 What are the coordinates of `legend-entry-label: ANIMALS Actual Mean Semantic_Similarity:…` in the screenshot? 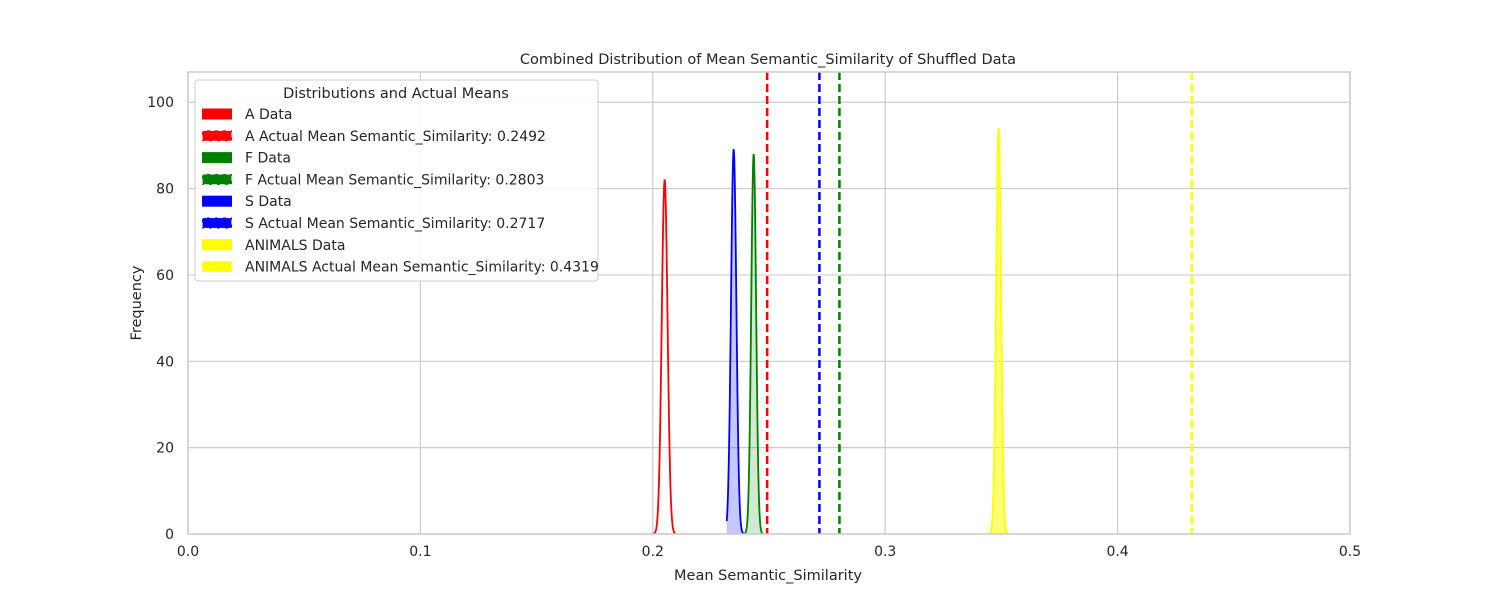 It's located at (422, 268).